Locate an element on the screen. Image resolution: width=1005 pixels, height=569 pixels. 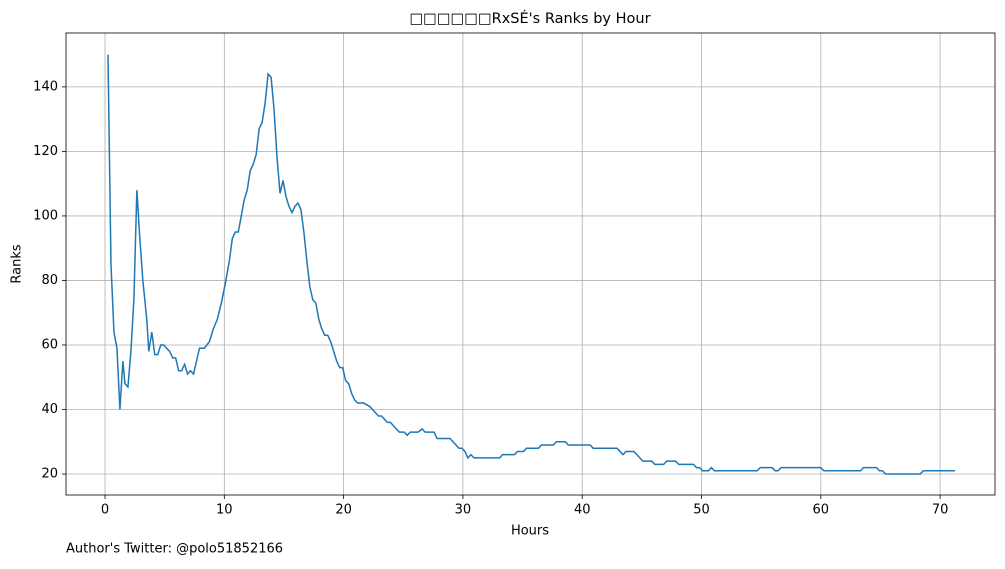
x-tick-label: 0 is located at coordinates (105, 510).